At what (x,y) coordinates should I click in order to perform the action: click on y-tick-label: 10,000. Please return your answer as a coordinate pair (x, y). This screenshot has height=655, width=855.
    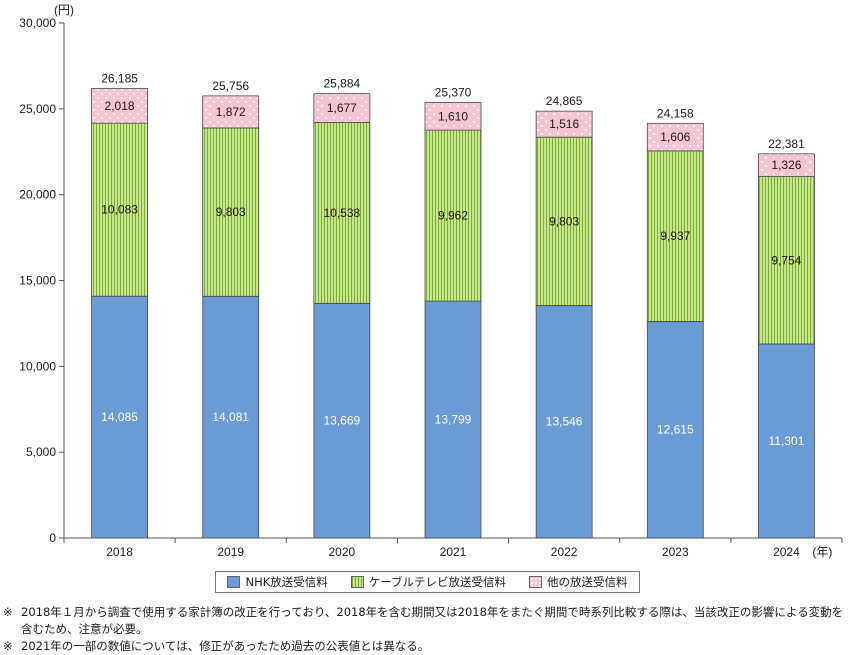
    Looking at the image, I should click on (37, 366).